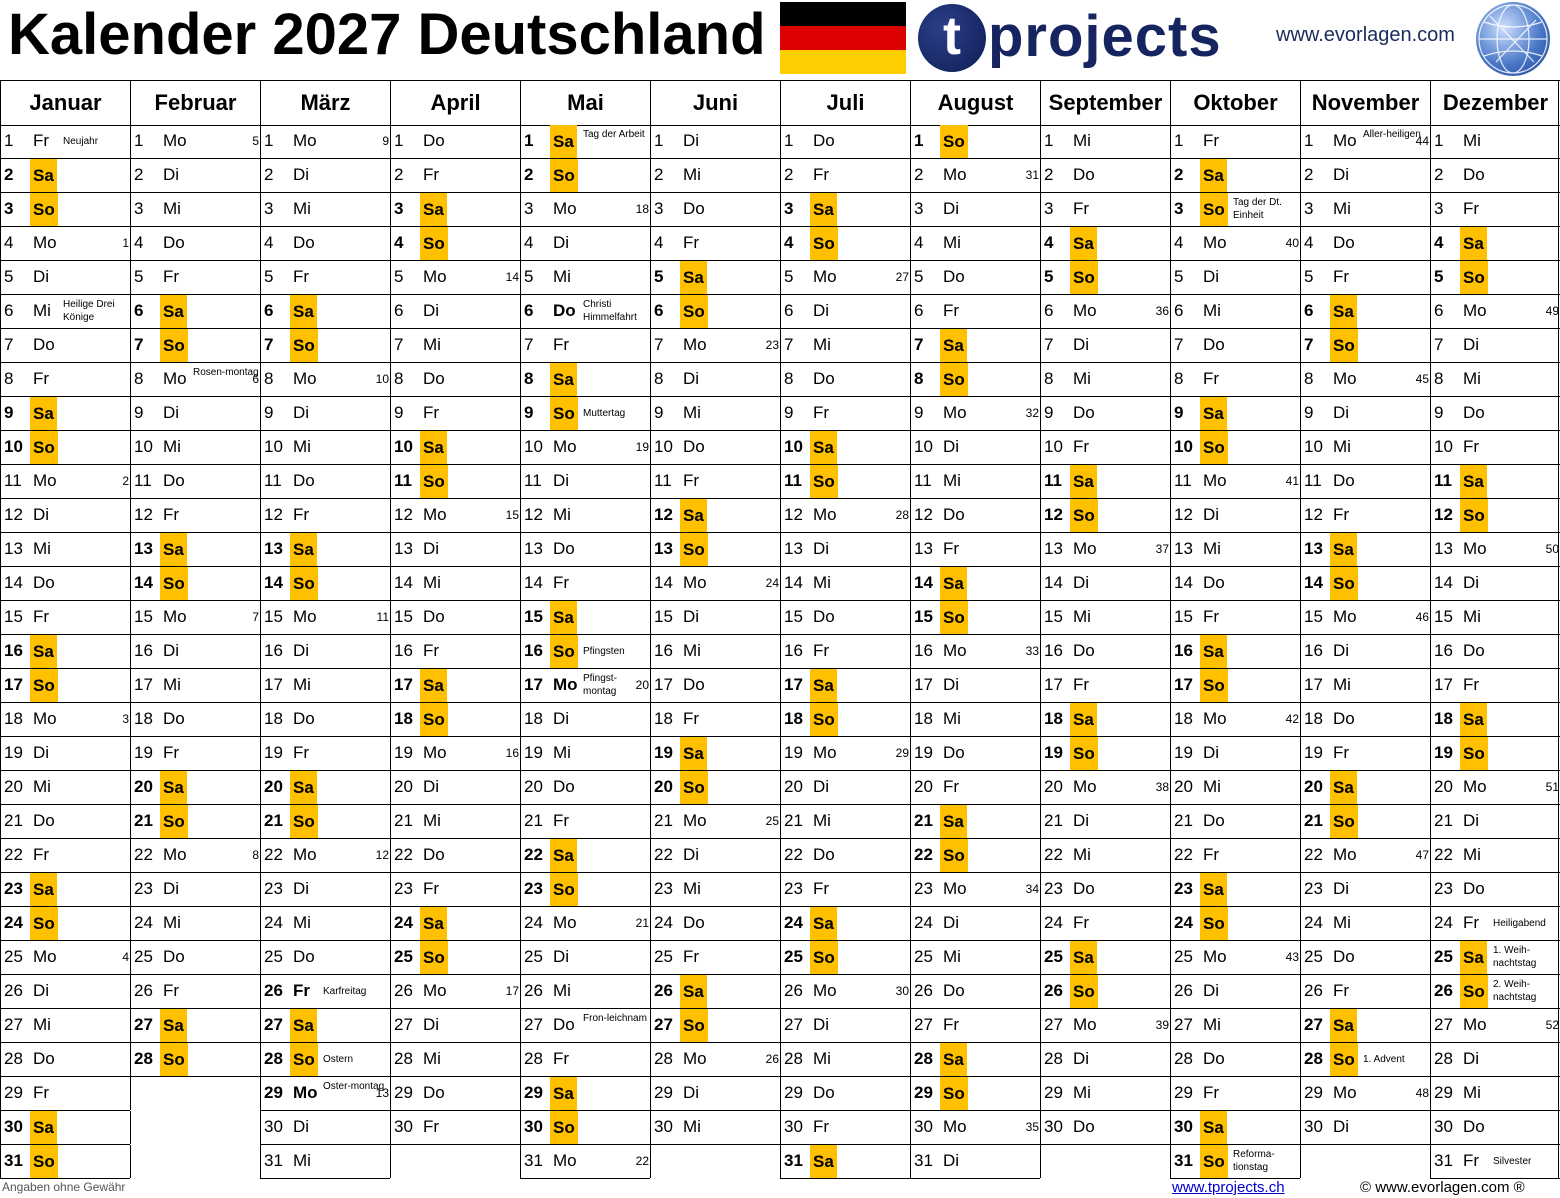  I want to click on day-number: 8, so click(659, 378).